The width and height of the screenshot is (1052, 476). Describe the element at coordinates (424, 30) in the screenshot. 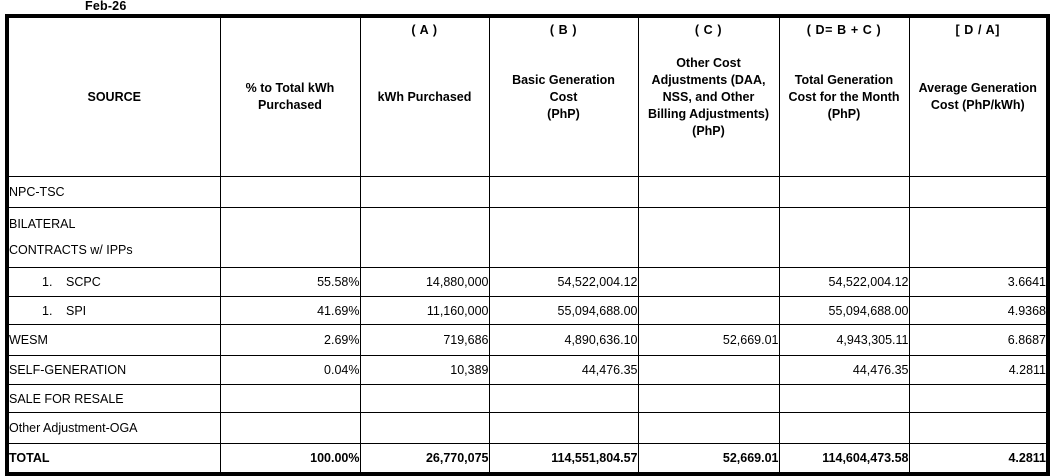

I see `header-code-a: ( A )` at that location.